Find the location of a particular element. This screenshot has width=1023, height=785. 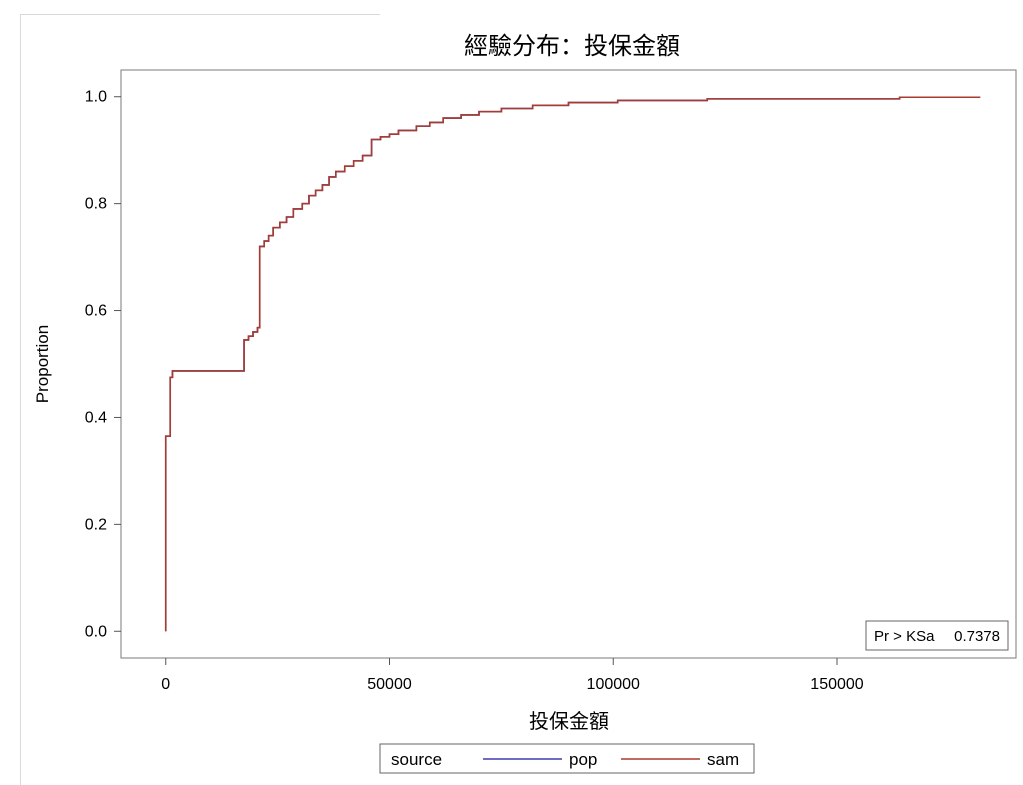

y-tick-label: 0.6 is located at coordinates (96, 311).